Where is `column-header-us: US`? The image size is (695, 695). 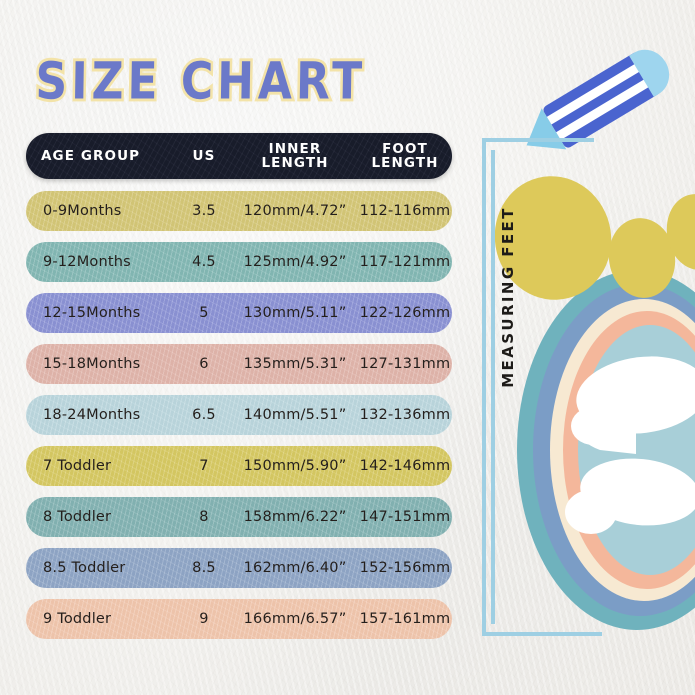
column-header-us: US is located at coordinates (204, 155).